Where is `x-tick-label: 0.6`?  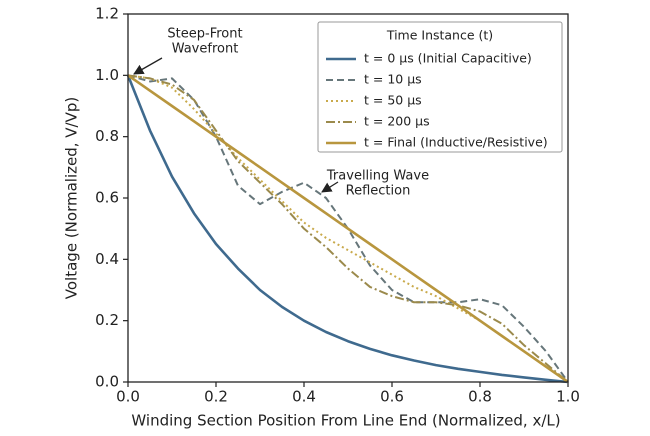 x-tick-label: 0.6 is located at coordinates (392, 397).